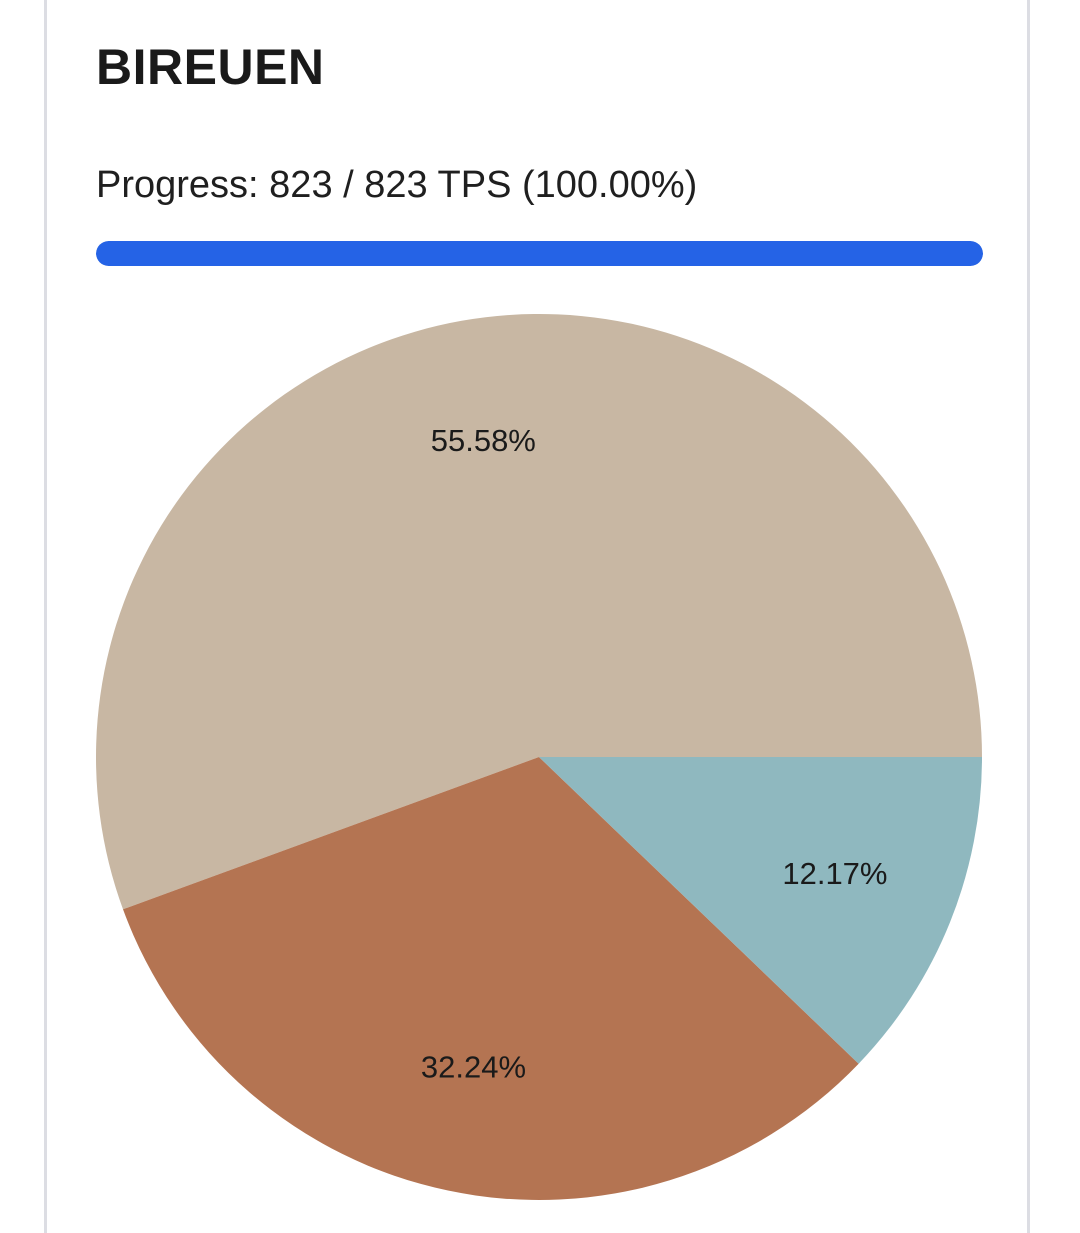 The height and width of the screenshot is (1233, 1080). What do you see at coordinates (834, 873) in the screenshot?
I see `pie-slice-label: 12.17%` at bounding box center [834, 873].